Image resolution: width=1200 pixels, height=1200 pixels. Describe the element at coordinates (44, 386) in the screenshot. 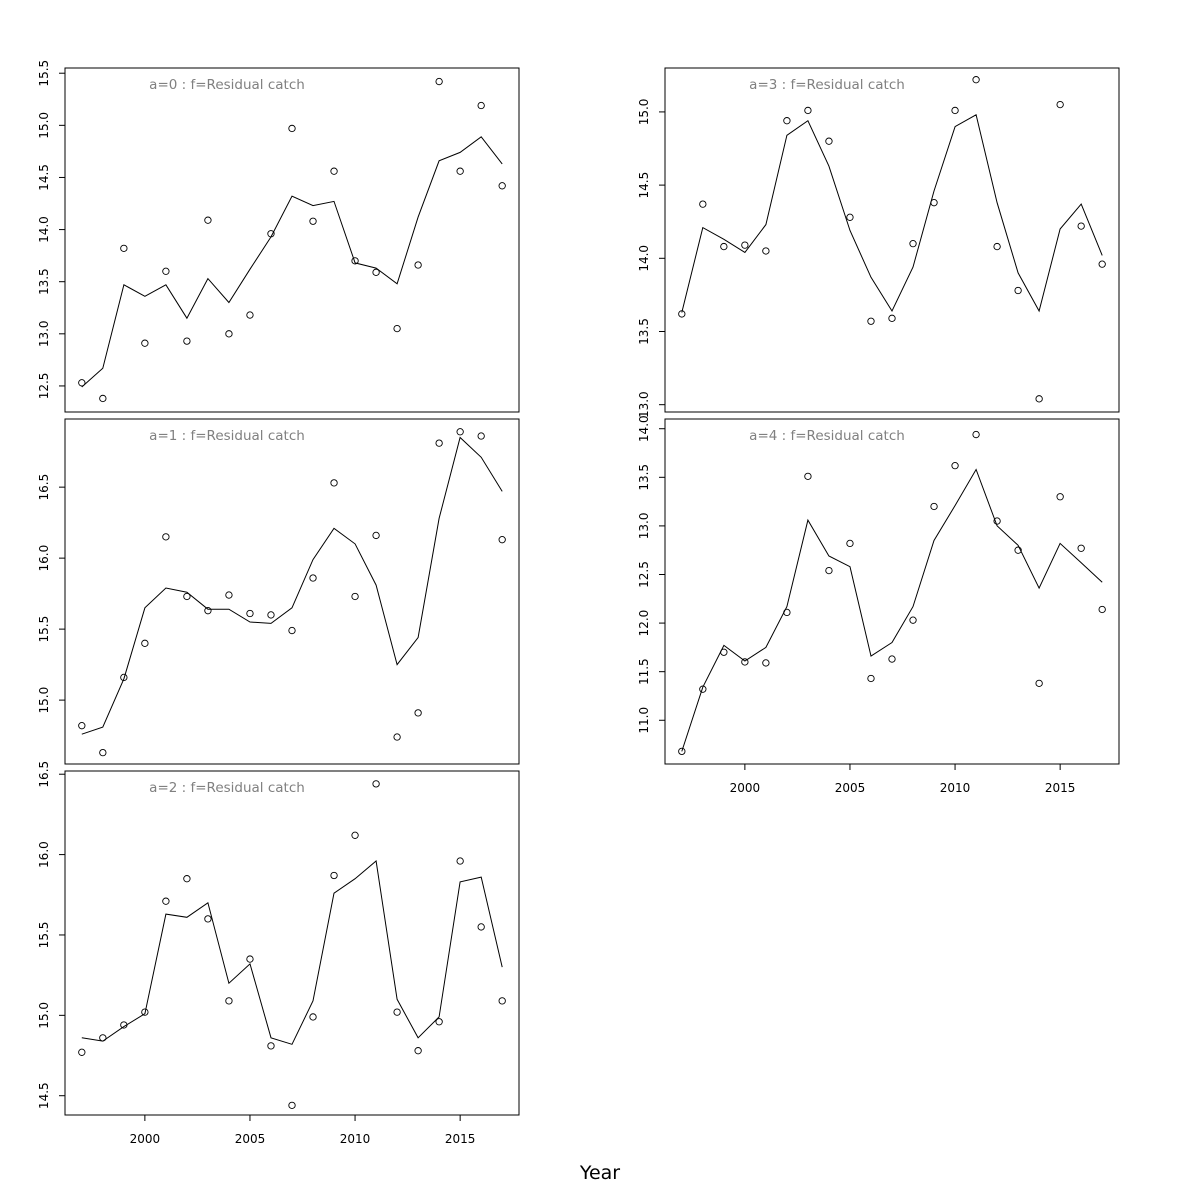

I see `y-tick-label: 12.5` at that location.